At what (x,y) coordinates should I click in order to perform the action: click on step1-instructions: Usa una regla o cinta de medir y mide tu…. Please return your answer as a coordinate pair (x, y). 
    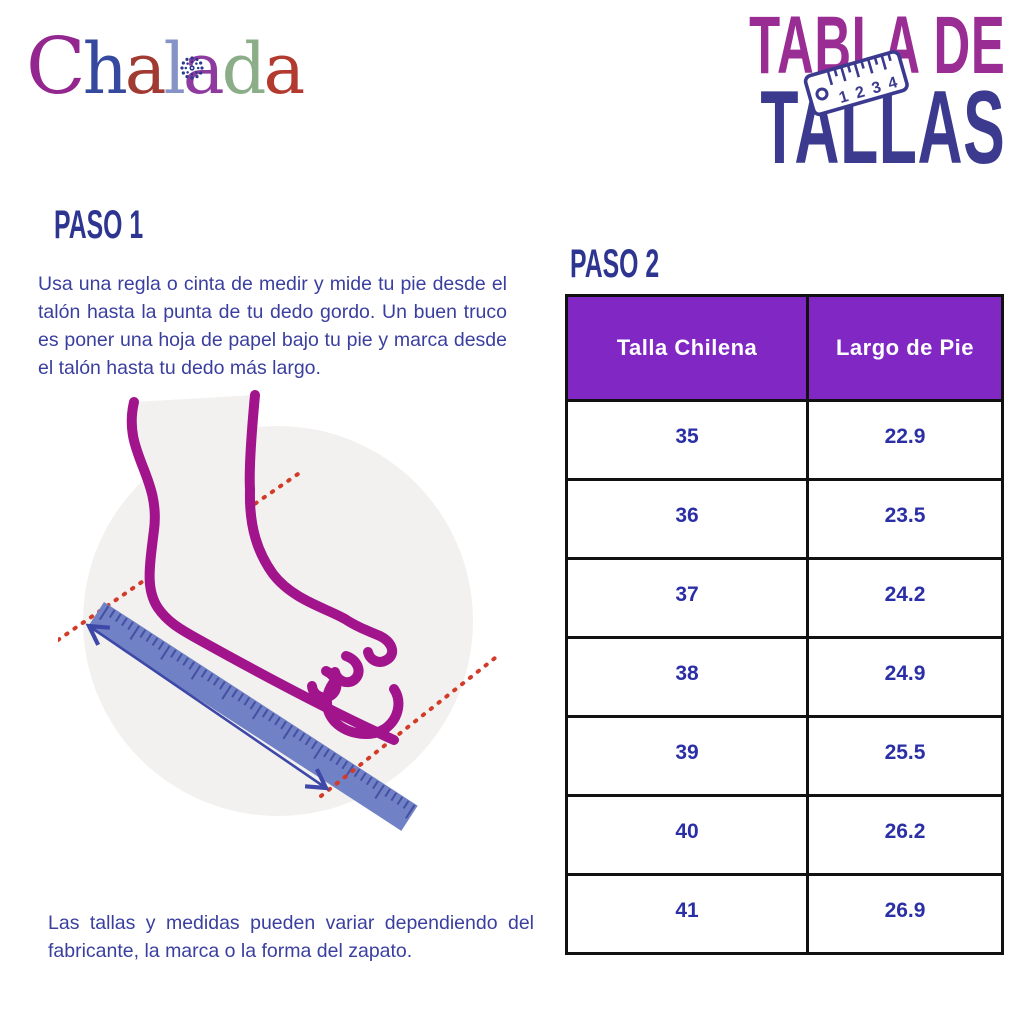
    Looking at the image, I should click on (272, 325).